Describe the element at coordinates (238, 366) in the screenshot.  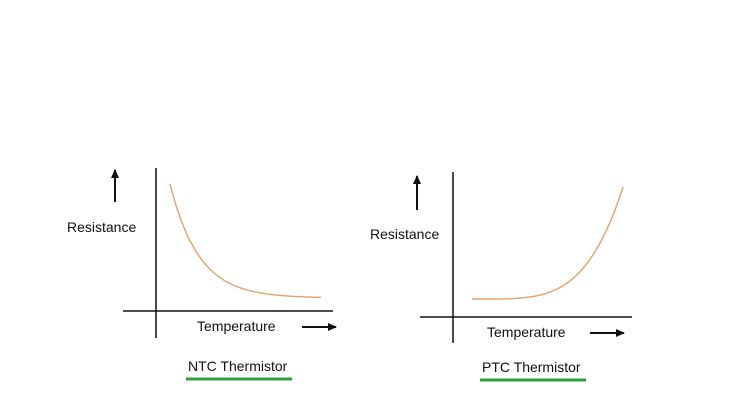
I see `ntc-caption: NTC Thermistor` at that location.